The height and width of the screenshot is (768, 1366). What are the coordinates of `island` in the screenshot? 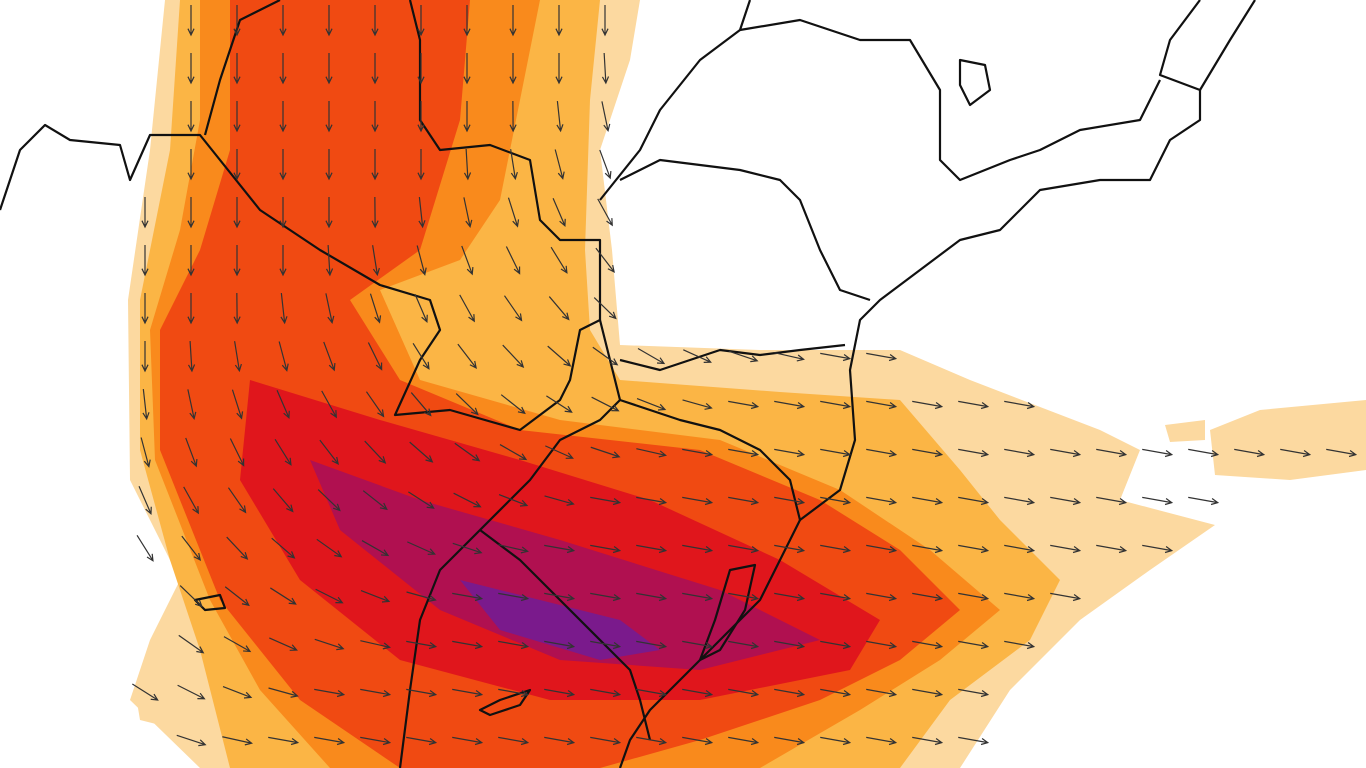 It's located at (975, 82).